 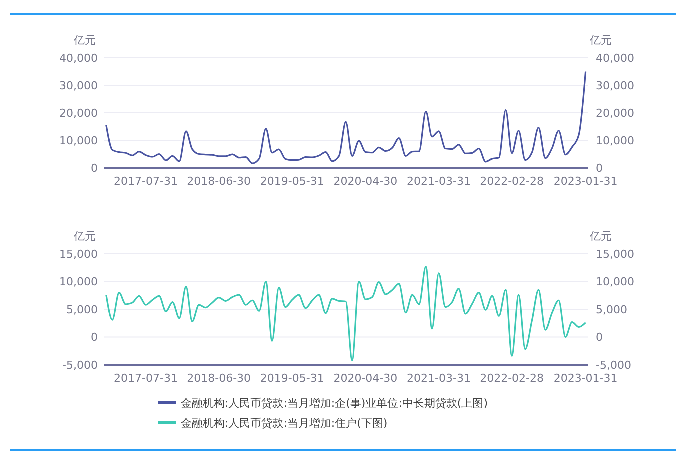 What do you see at coordinates (615, 254) in the screenshot?
I see `y2-tick-label: 15,000` at bounding box center [615, 254].